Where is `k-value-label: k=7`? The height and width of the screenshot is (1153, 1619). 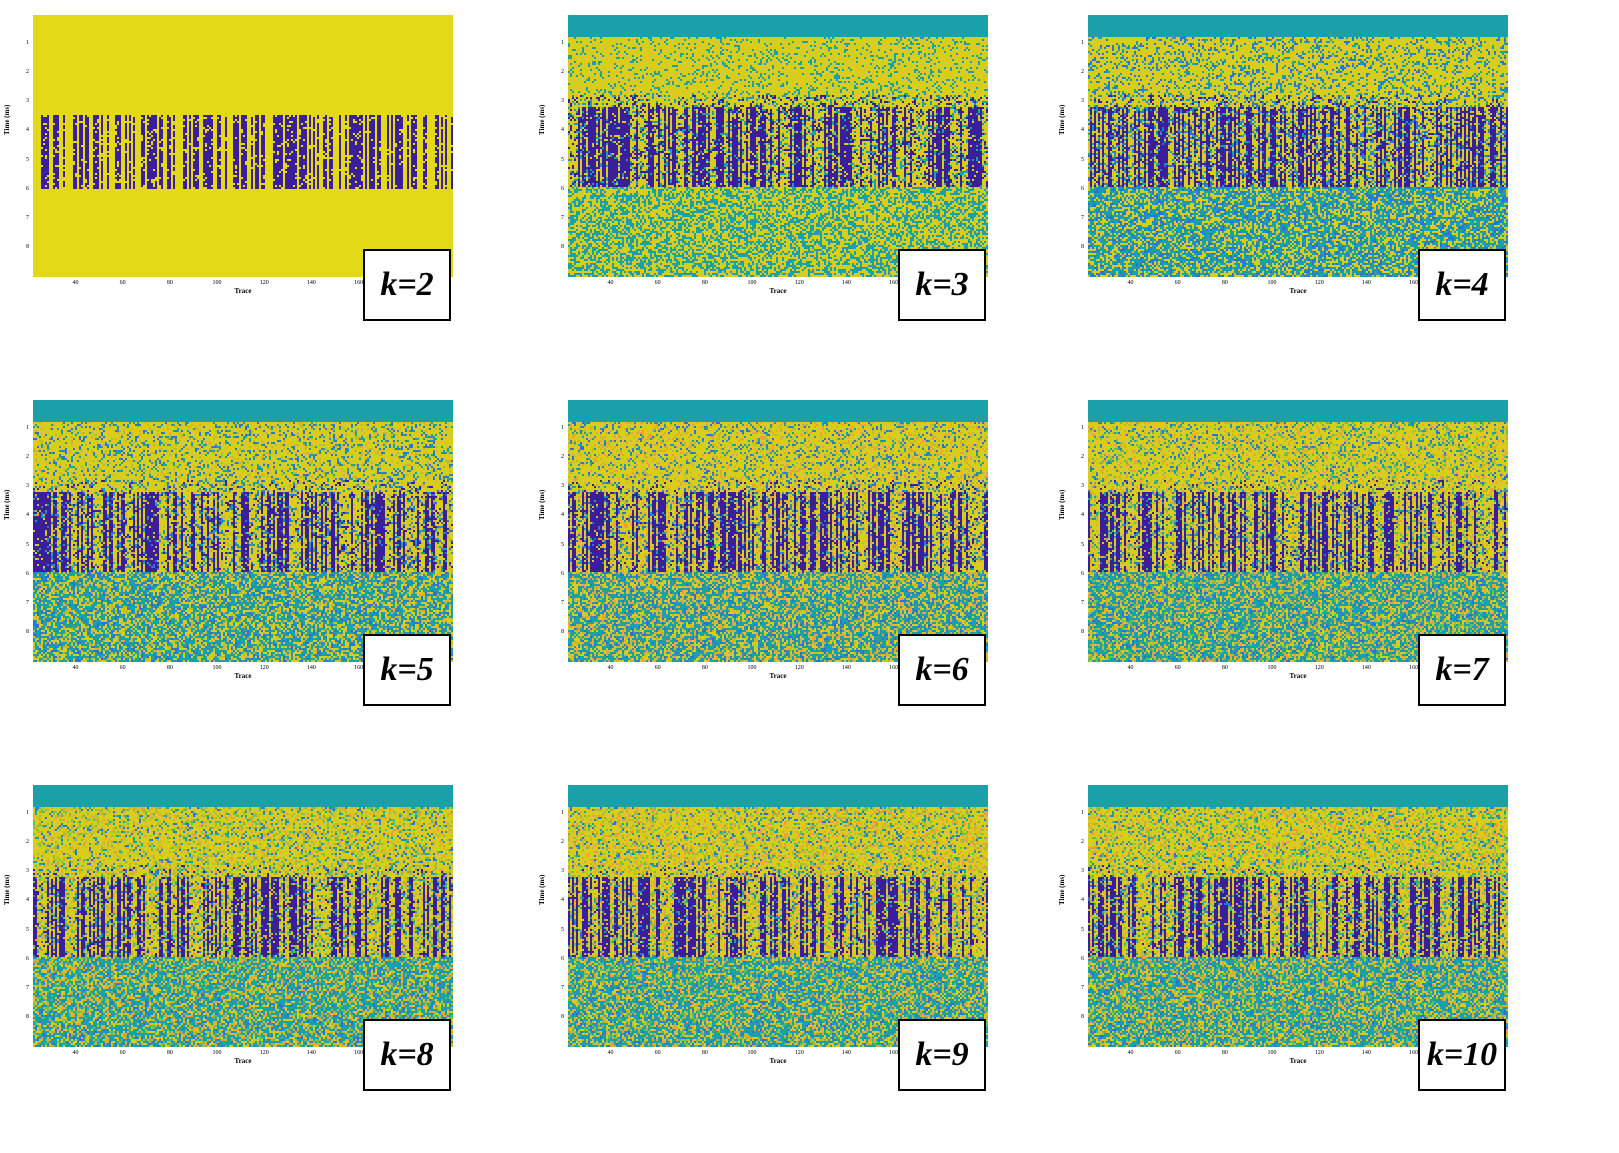 k-value-label: k=7 is located at coordinates (1462, 670).